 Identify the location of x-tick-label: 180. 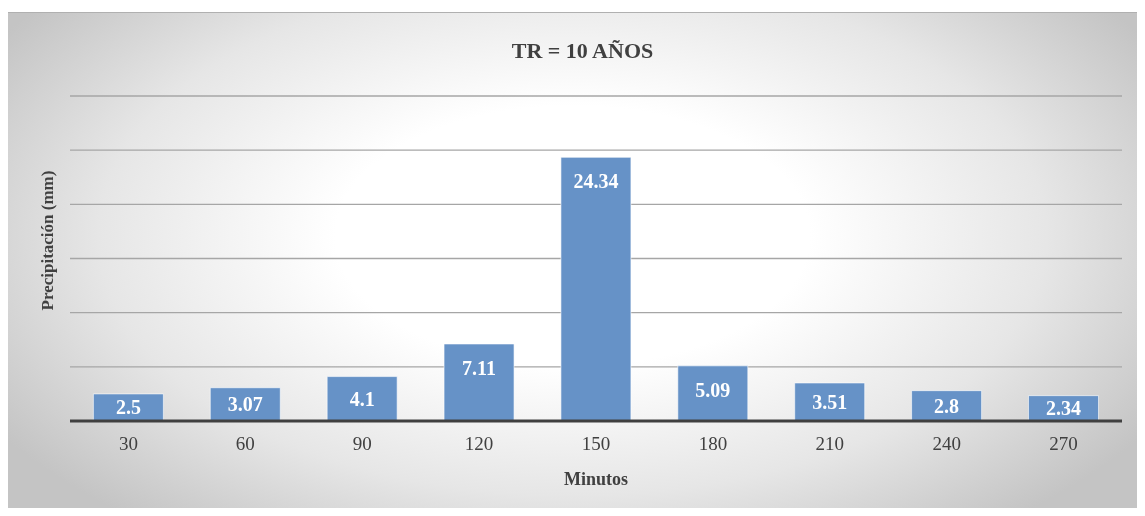
(713, 444).